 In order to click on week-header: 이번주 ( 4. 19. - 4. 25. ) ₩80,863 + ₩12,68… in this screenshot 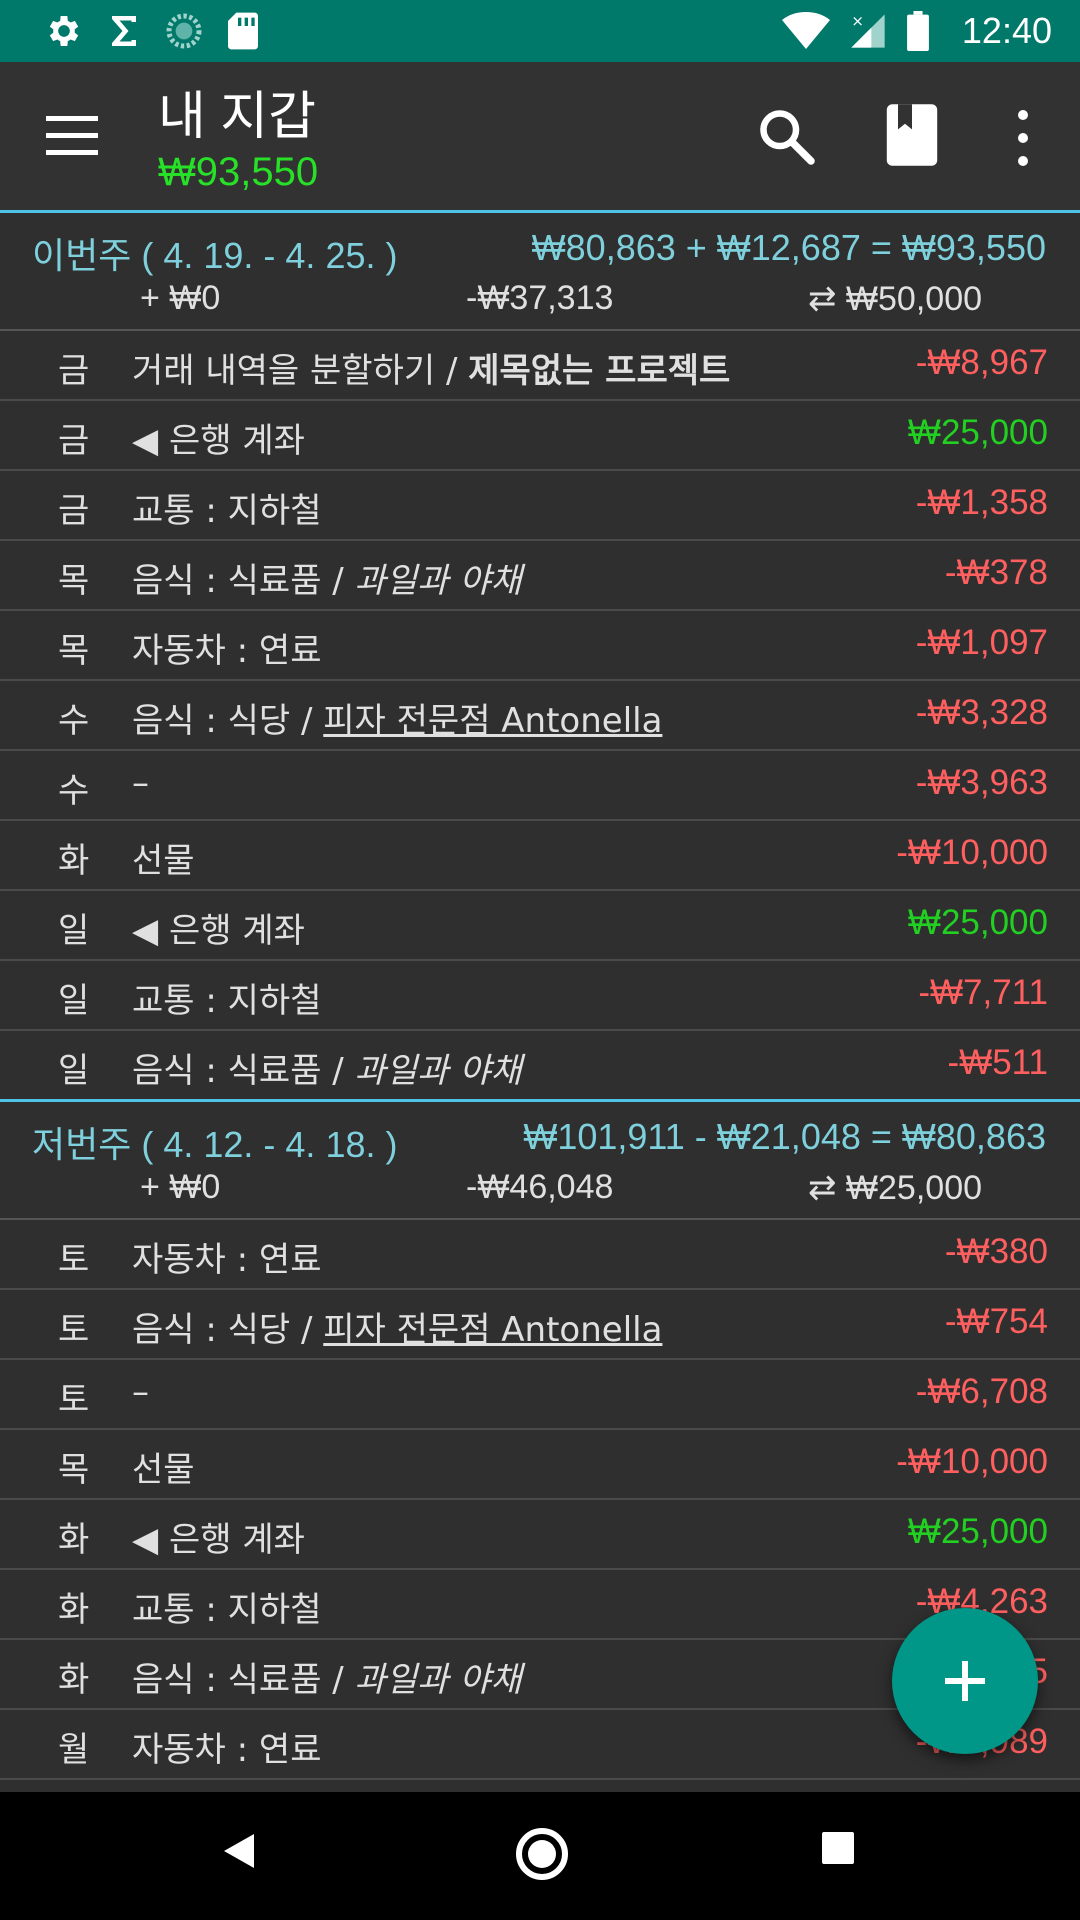, I will do `click(540, 272)`.